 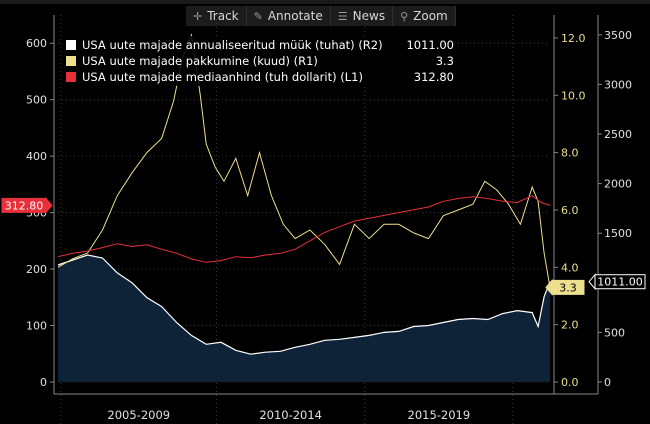 What do you see at coordinates (570, 153) in the screenshot?
I see `r1-axis-tick-label: 8.0` at bounding box center [570, 153].